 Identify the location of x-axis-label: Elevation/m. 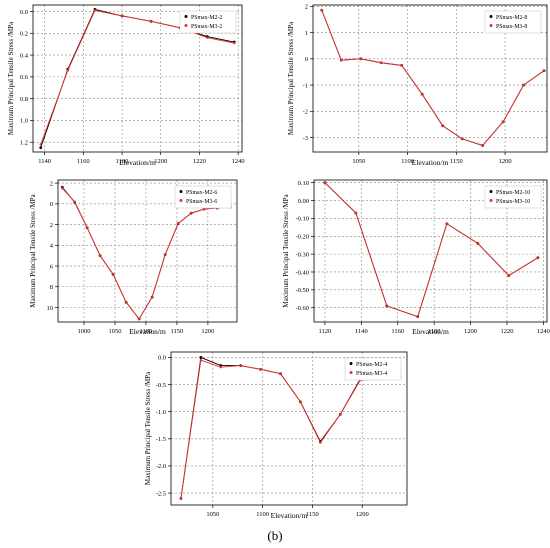
(430, 331).